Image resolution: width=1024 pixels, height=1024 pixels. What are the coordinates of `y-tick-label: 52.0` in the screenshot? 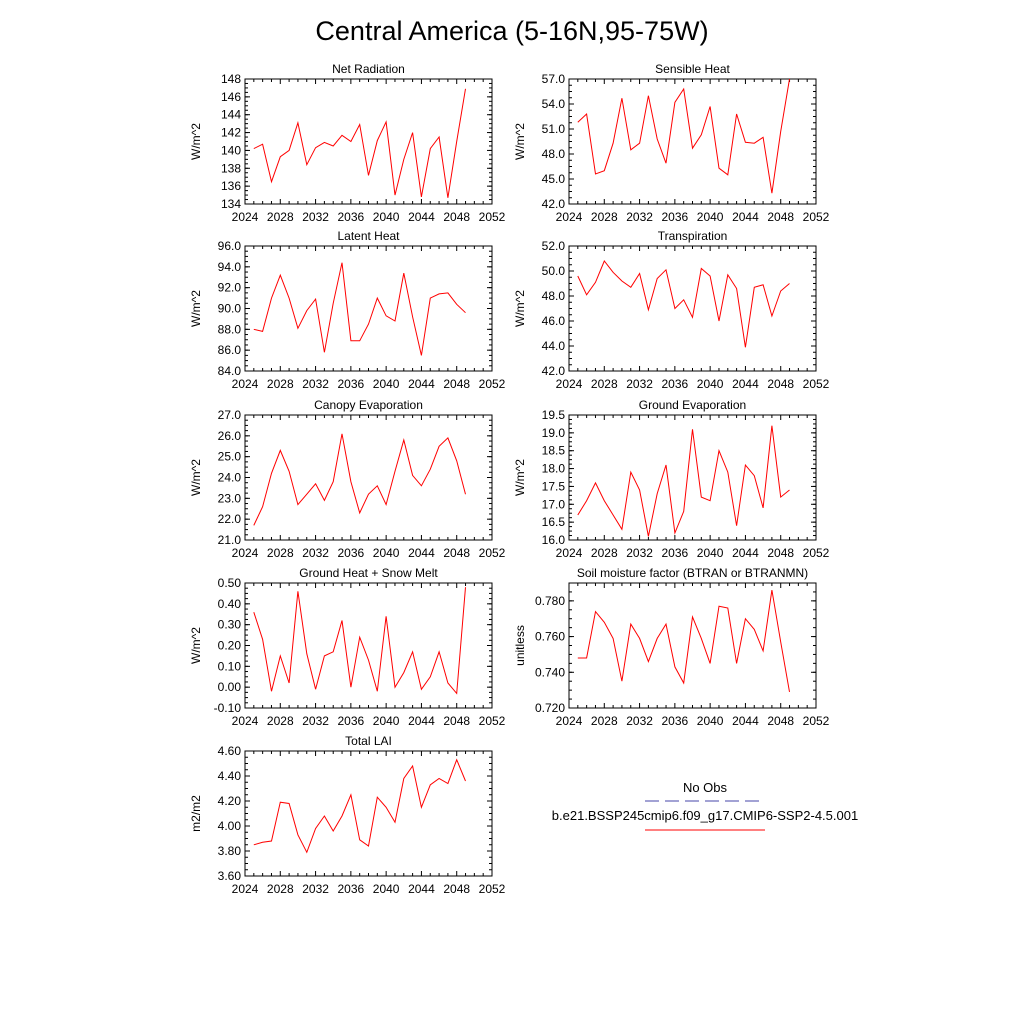 It's located at (554, 246).